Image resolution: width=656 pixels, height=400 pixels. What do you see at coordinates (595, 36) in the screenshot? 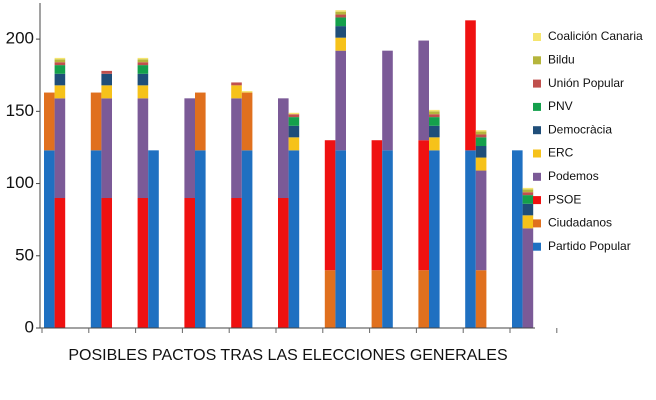
I see `legend-label: Coalición Canaria` at bounding box center [595, 36].